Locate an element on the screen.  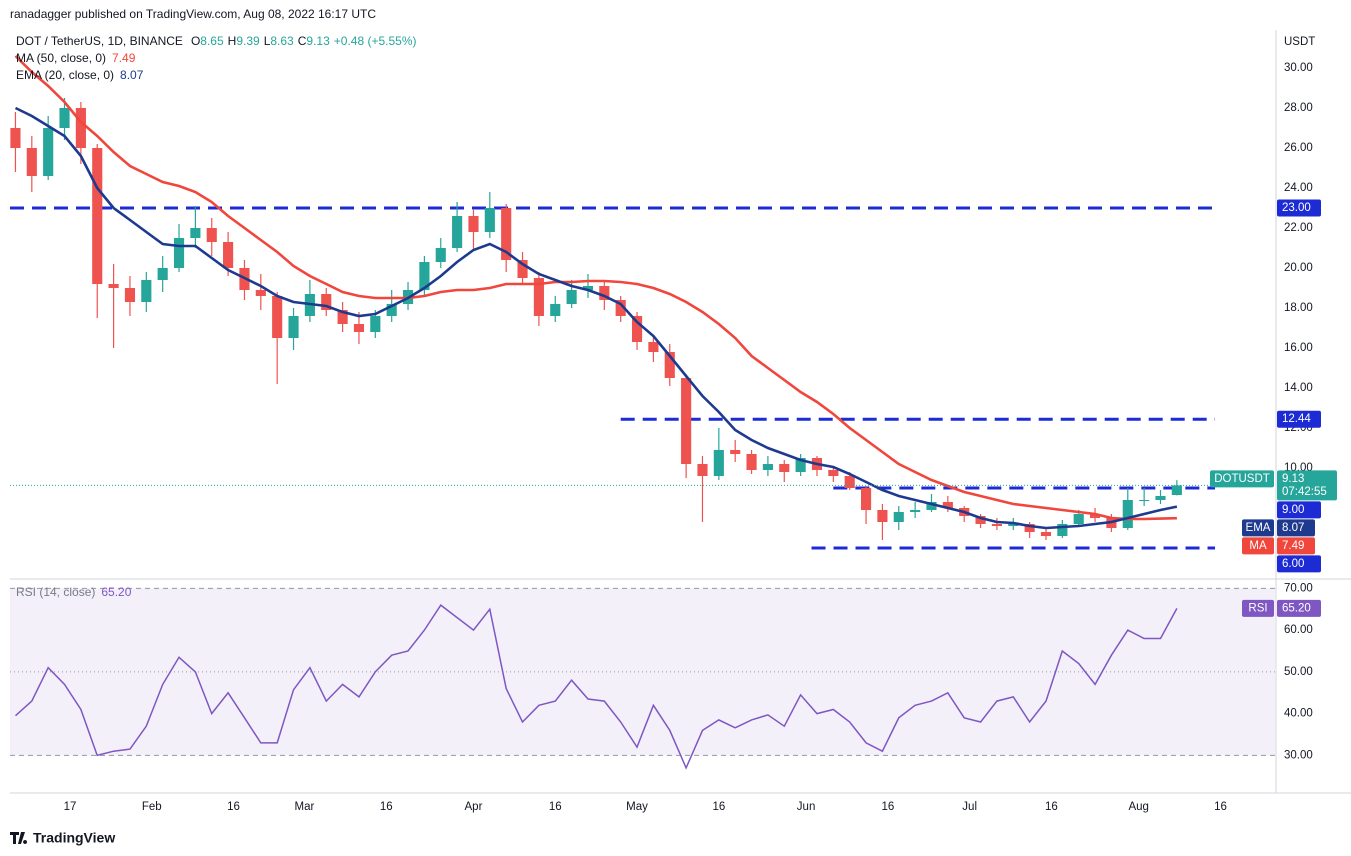
axis-tag-label: EMA is located at coordinates (1258, 528).